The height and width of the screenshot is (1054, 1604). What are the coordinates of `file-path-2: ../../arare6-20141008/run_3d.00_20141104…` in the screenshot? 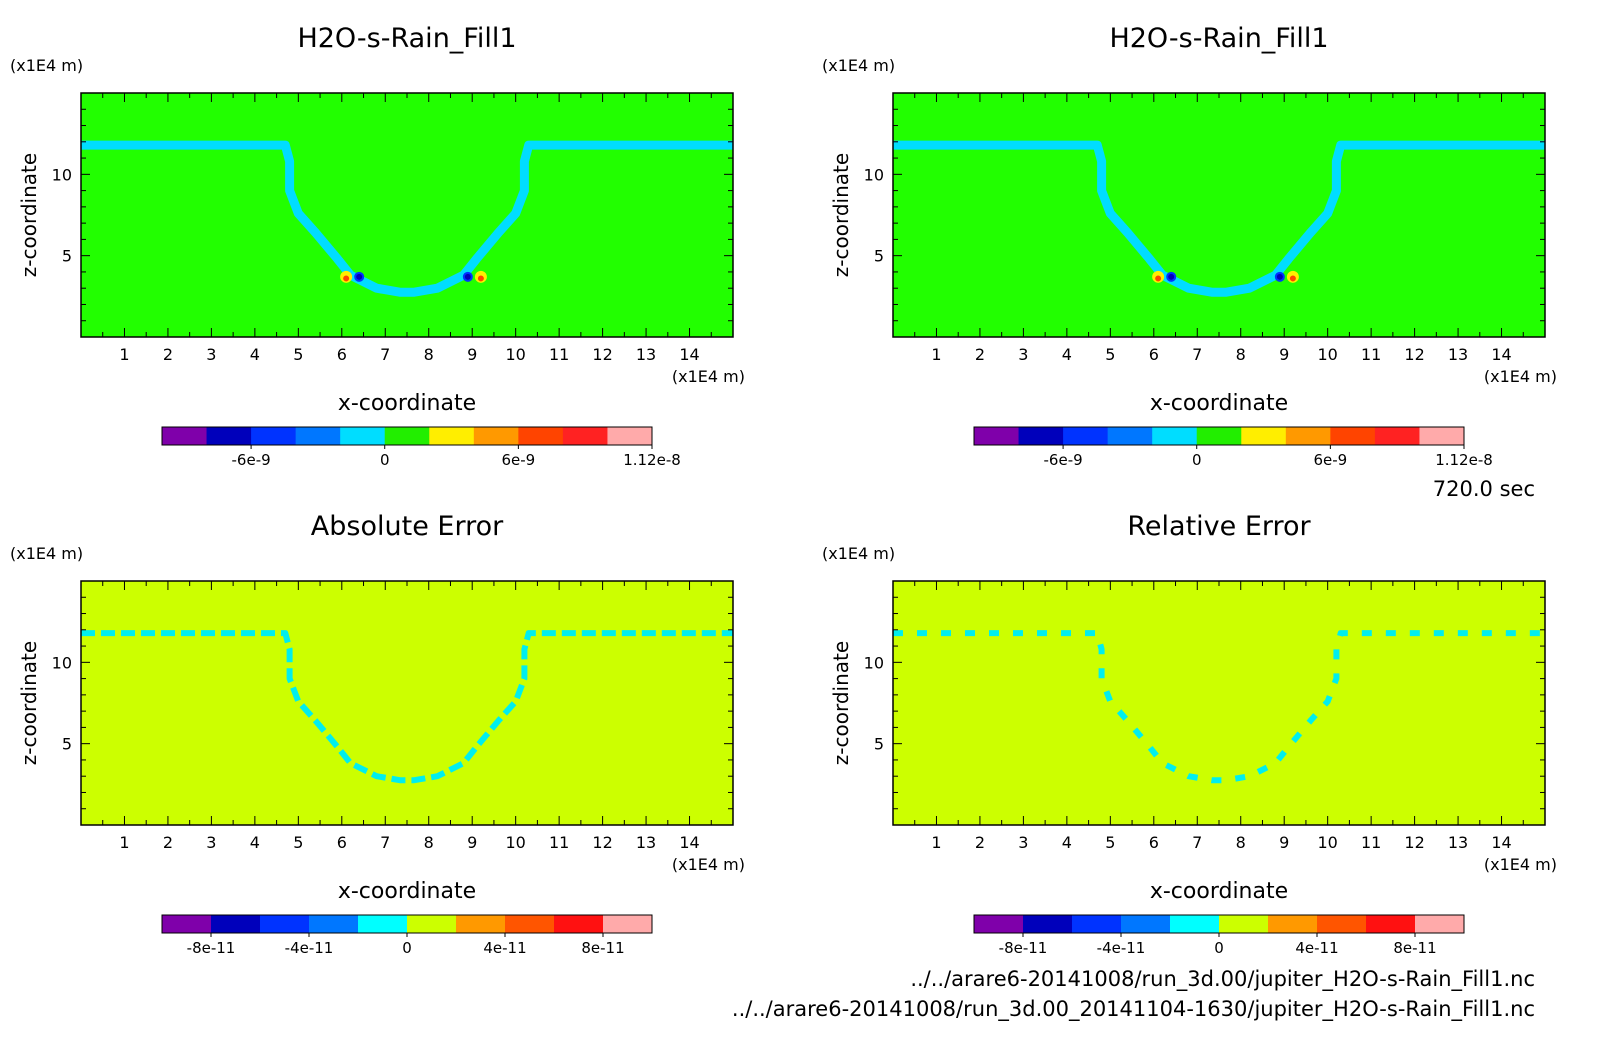 It's located at (1133, 1009).